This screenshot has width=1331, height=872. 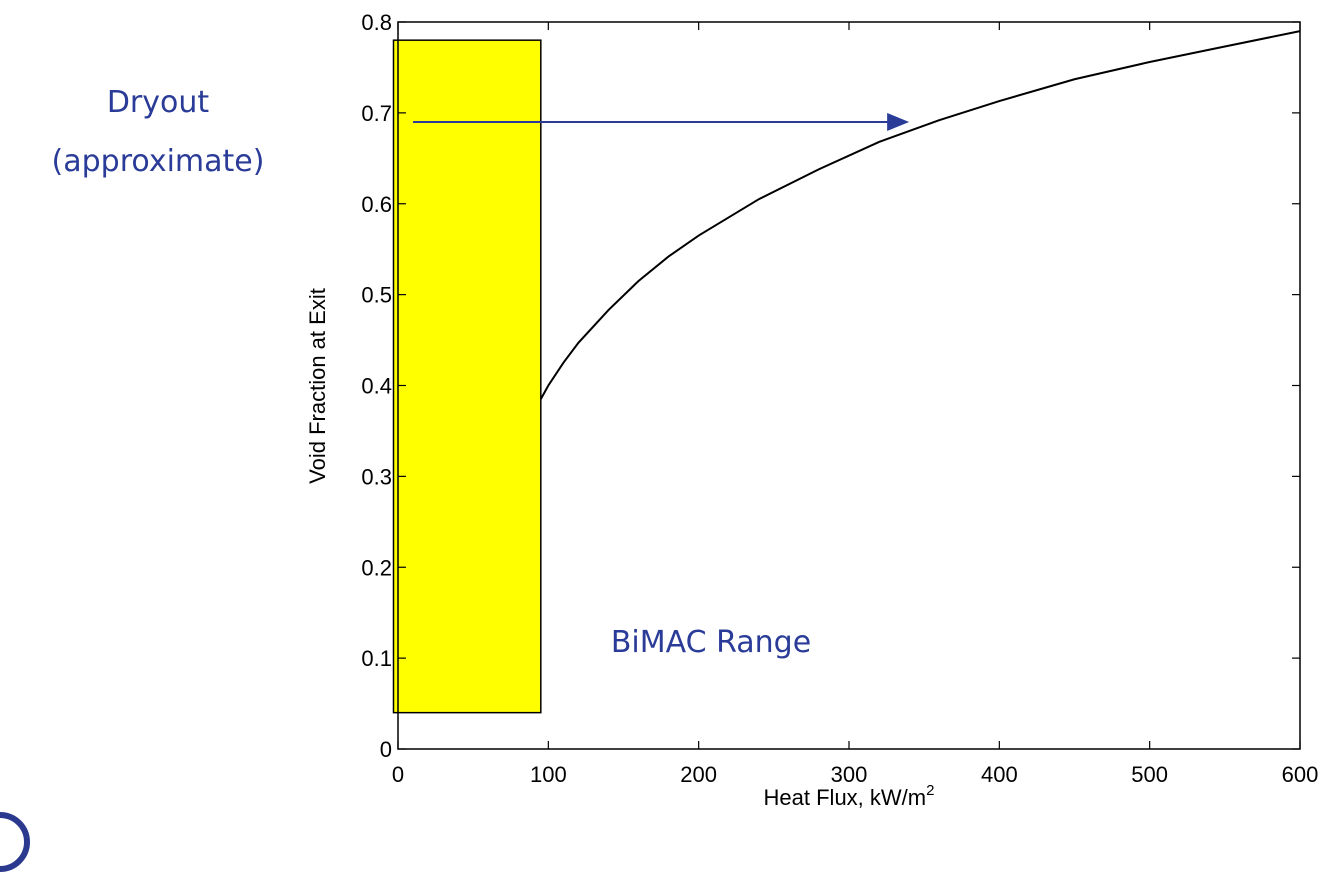 I want to click on x-tick-label: 200, so click(x=698, y=774).